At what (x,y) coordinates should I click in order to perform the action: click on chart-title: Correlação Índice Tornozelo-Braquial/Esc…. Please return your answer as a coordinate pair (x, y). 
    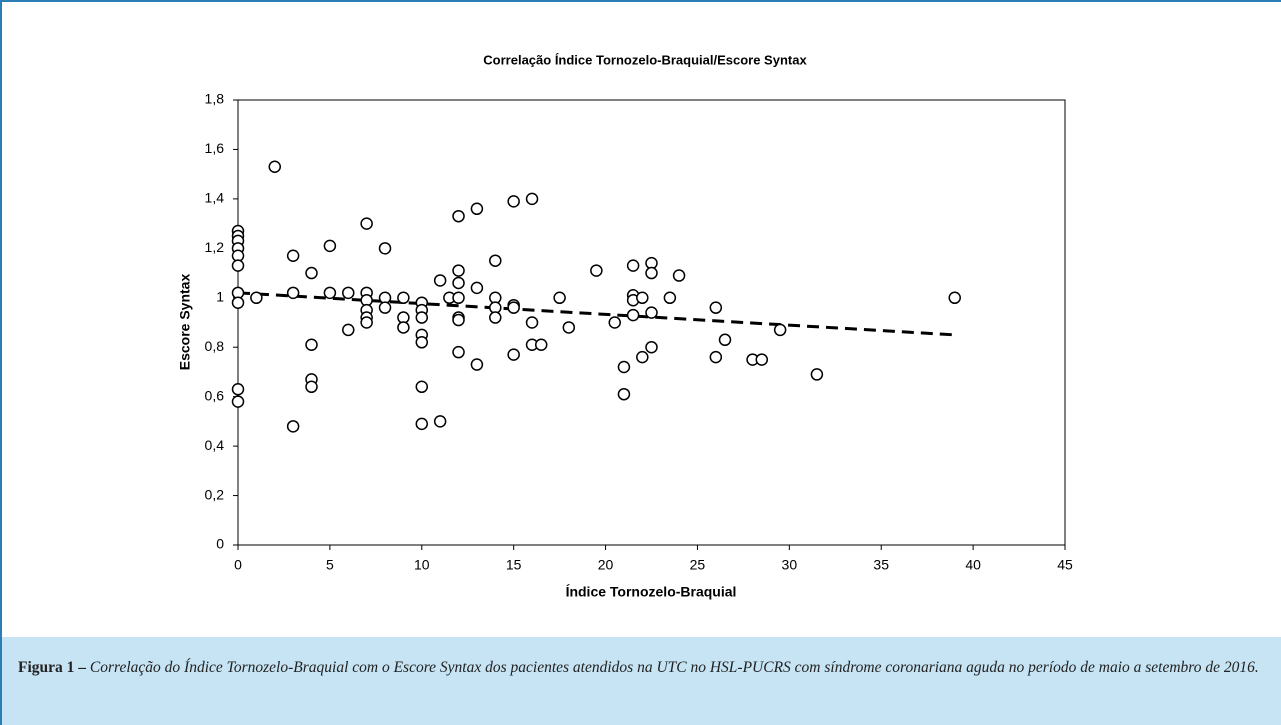
    Looking at the image, I should click on (645, 59).